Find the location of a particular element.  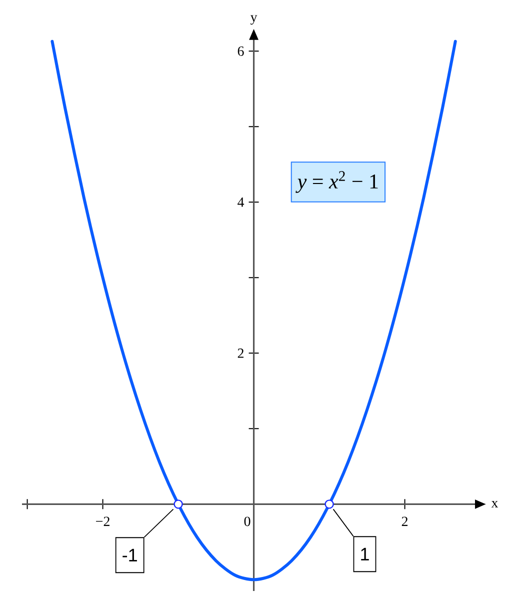

annotation: y = x$^{2}$ − 1 is located at coordinates (337, 182).